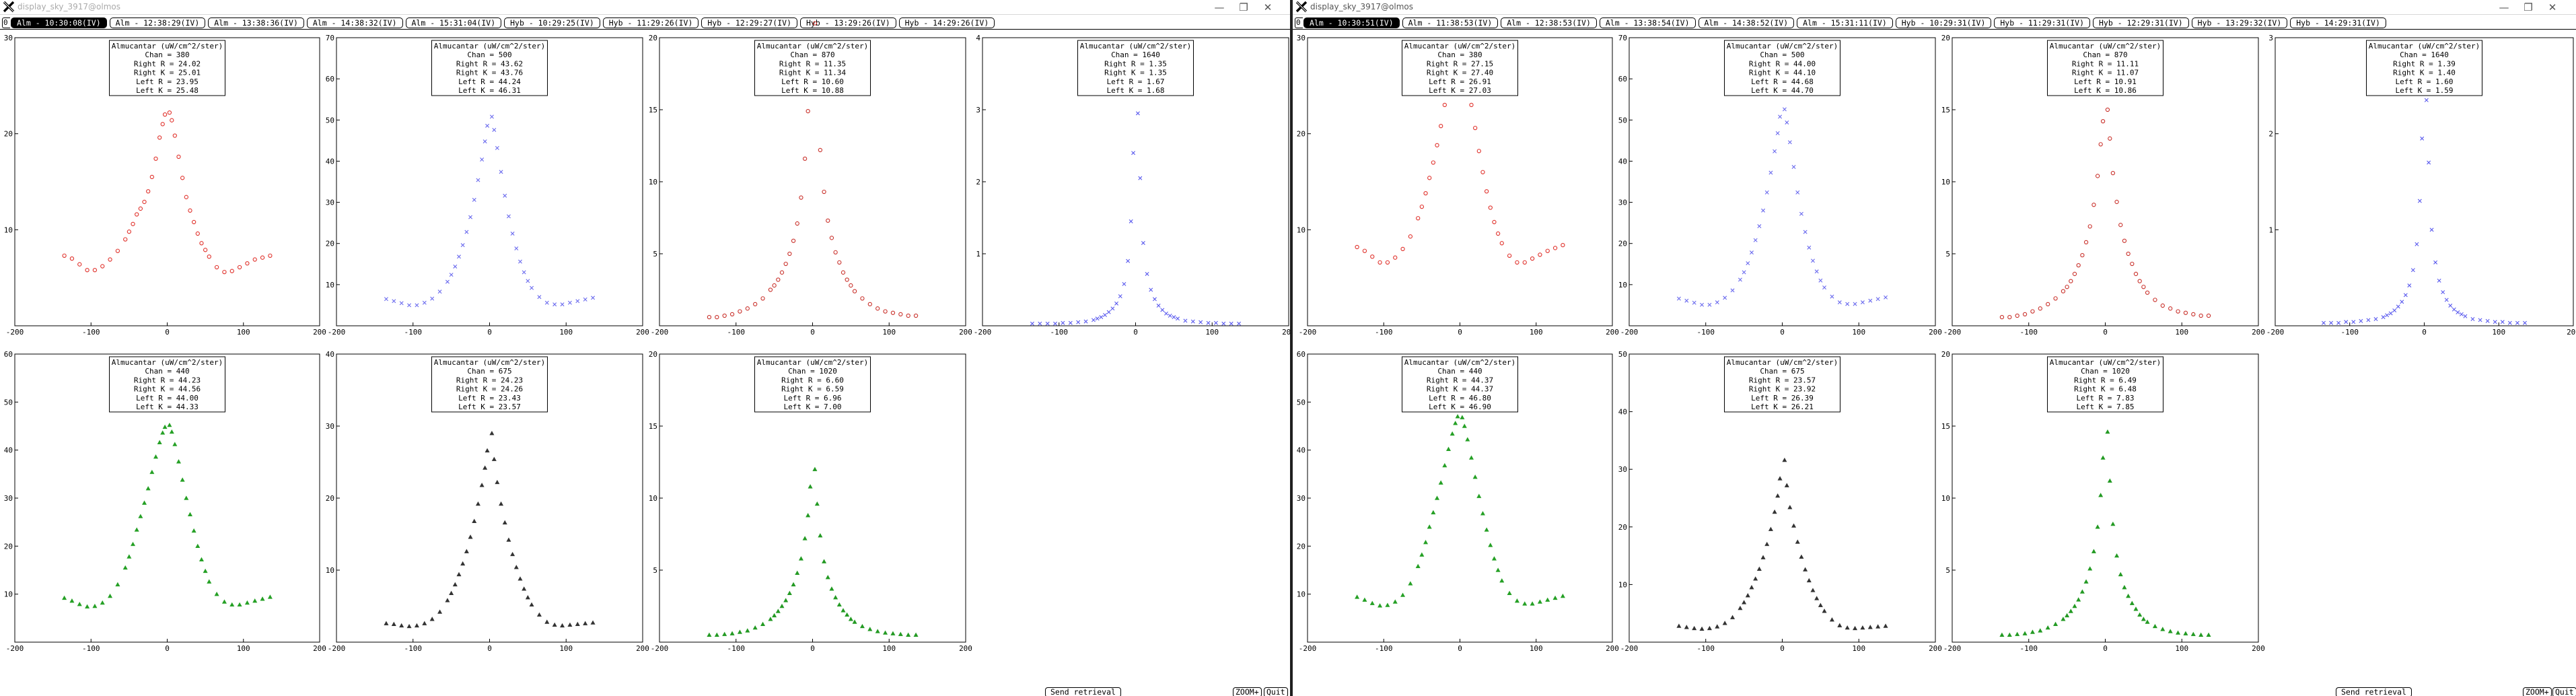 The height and width of the screenshot is (696, 2576). I want to click on tab-hyb-4: Hyb - 13:29:32(IV), so click(2239, 23).